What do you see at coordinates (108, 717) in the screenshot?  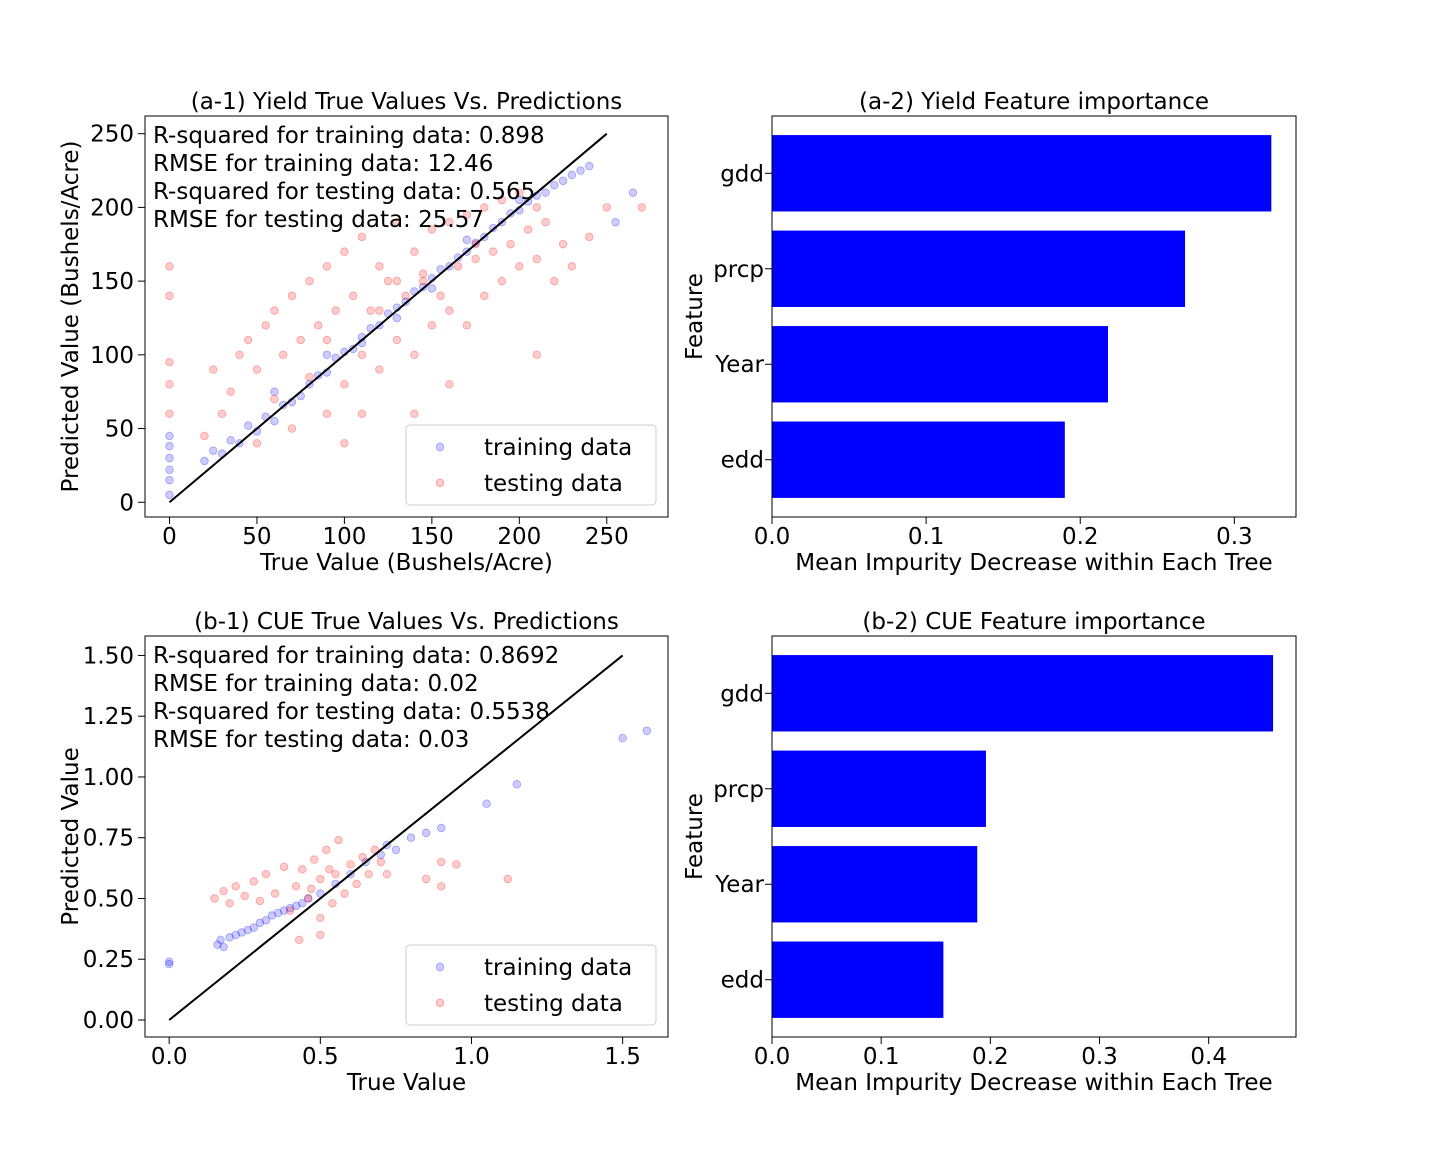 I see `y-tick-label: 1.25` at bounding box center [108, 717].